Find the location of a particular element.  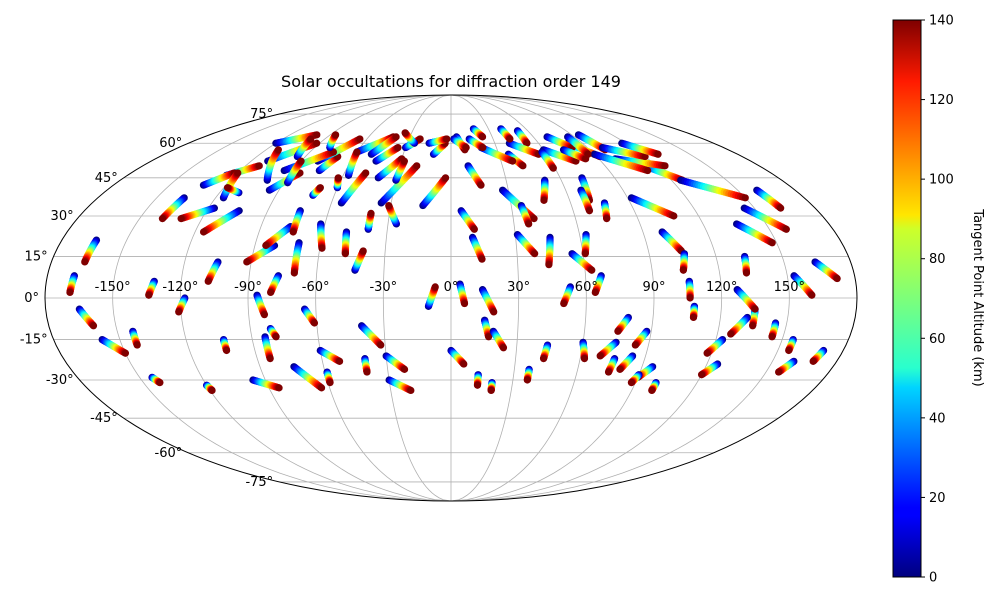

colorbar-tick-label: 60 is located at coordinates (937, 339).